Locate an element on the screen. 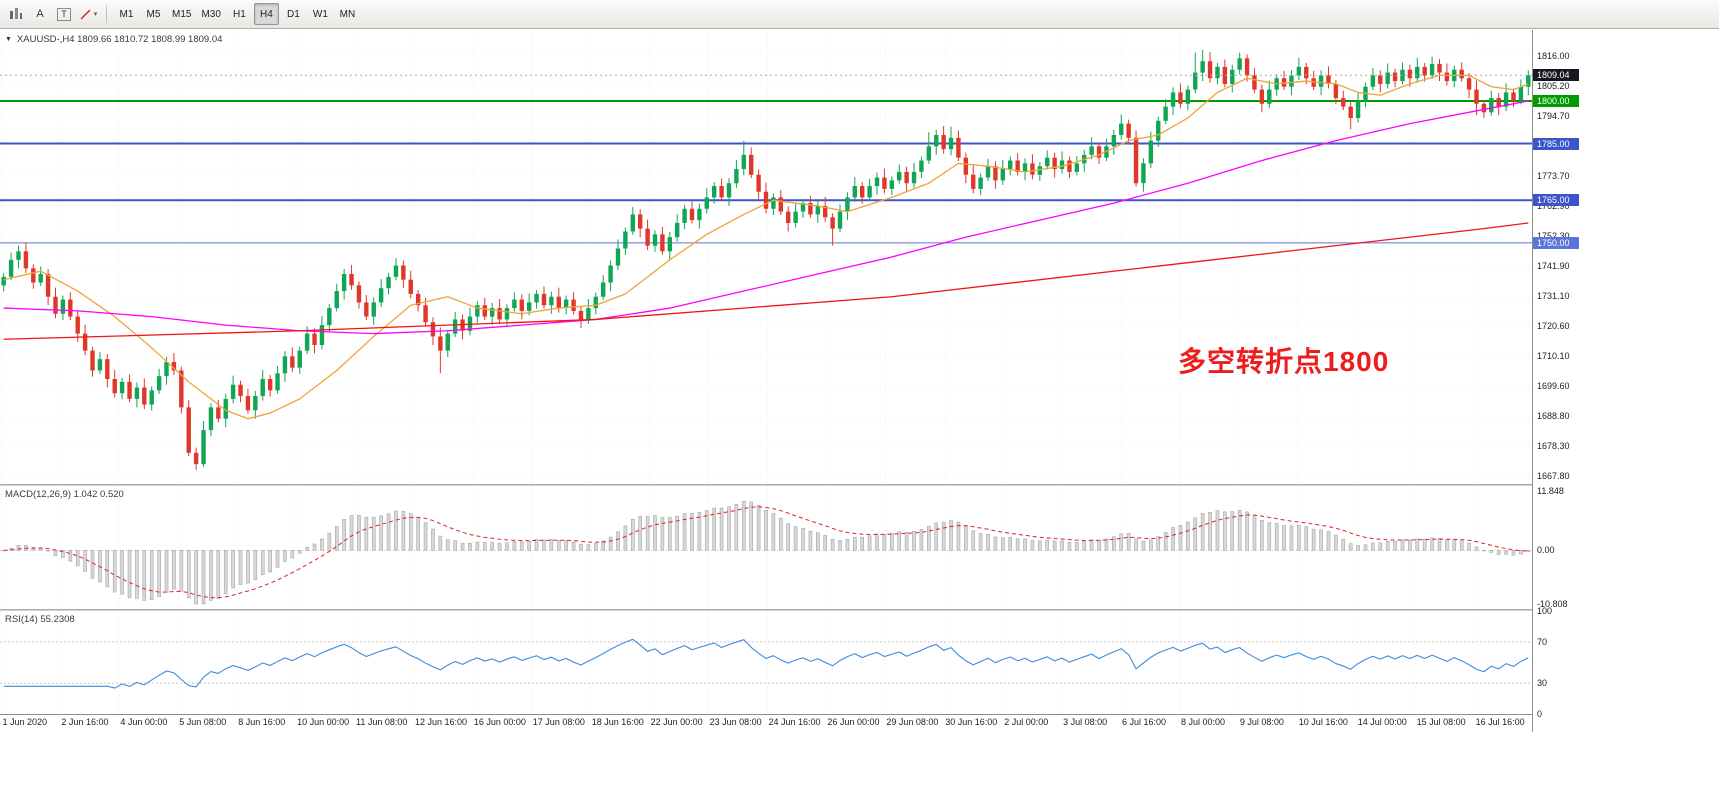 The image size is (1719, 796). time-axis-label: 12 Jun 16:00 is located at coordinates (440, 722).